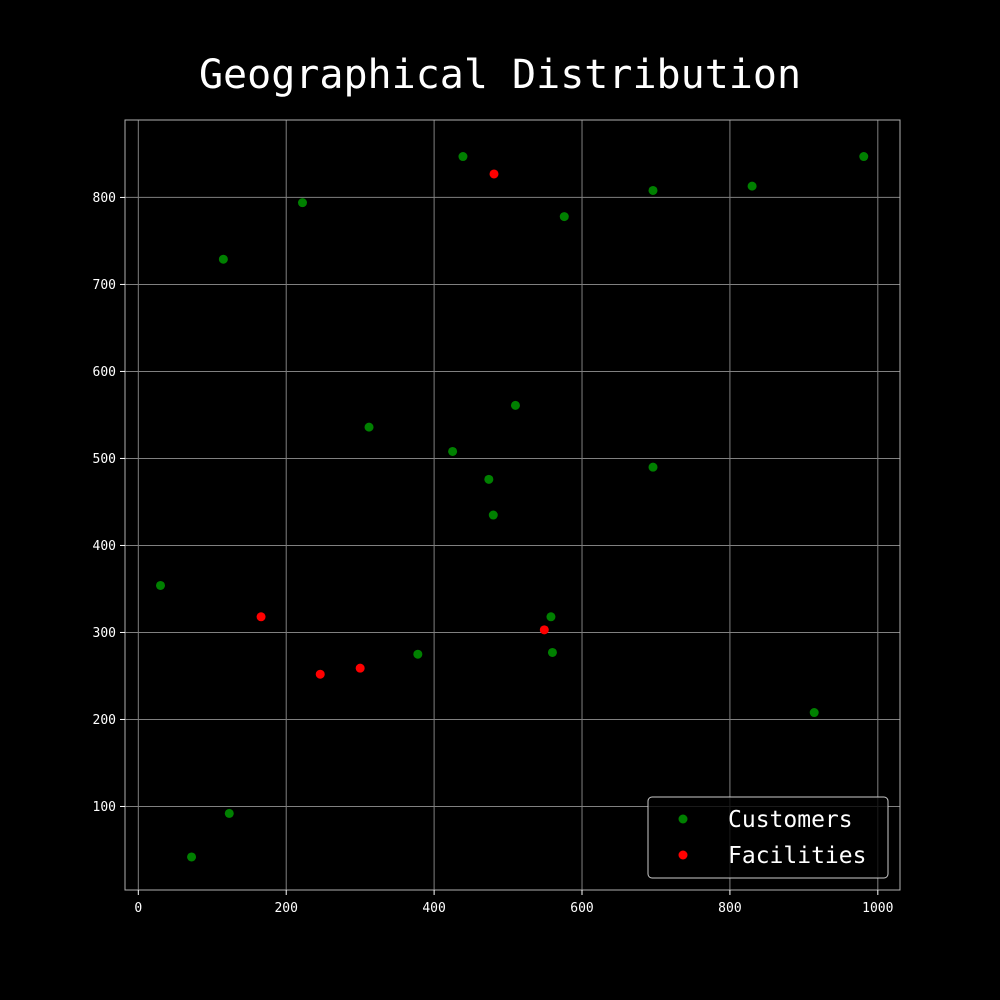 The image size is (1000, 1000). Describe the element at coordinates (500, 75) in the screenshot. I see `chart-title: Geographical Distribution` at that location.